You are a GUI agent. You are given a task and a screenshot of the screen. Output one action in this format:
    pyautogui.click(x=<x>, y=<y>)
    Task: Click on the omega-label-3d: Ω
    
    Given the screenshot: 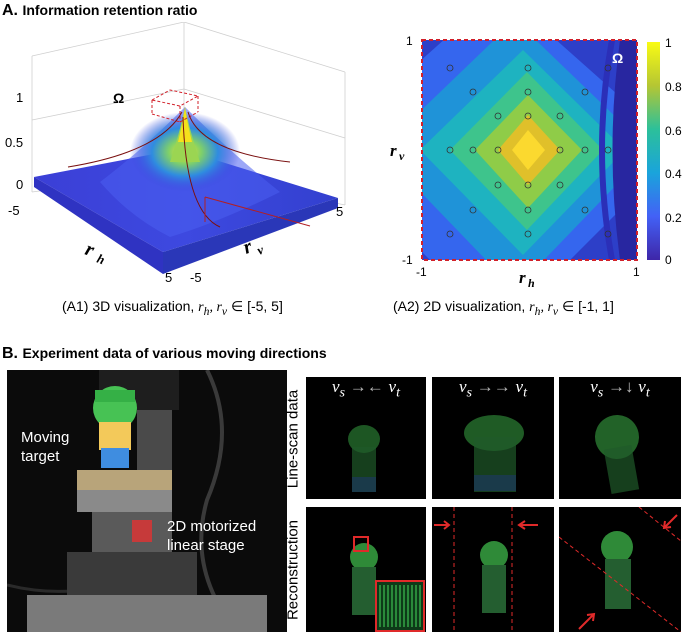 What is the action you would take?
    pyautogui.click(x=118, y=98)
    